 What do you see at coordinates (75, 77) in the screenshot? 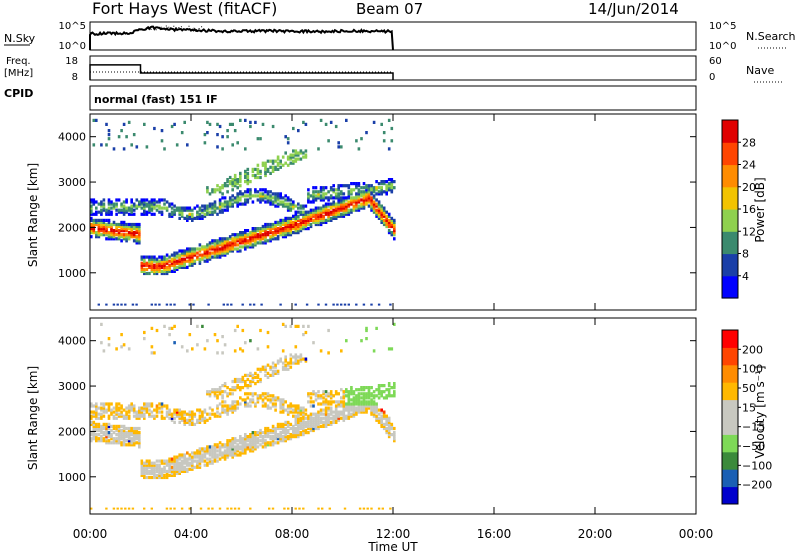
I see `freq-left-tick-bottom: 8` at bounding box center [75, 77].